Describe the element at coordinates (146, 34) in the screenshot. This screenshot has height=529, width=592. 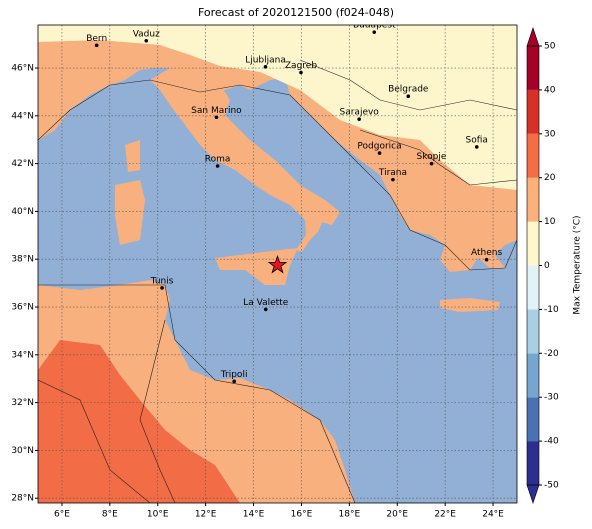
I see `city-label: Vaduz` at that location.